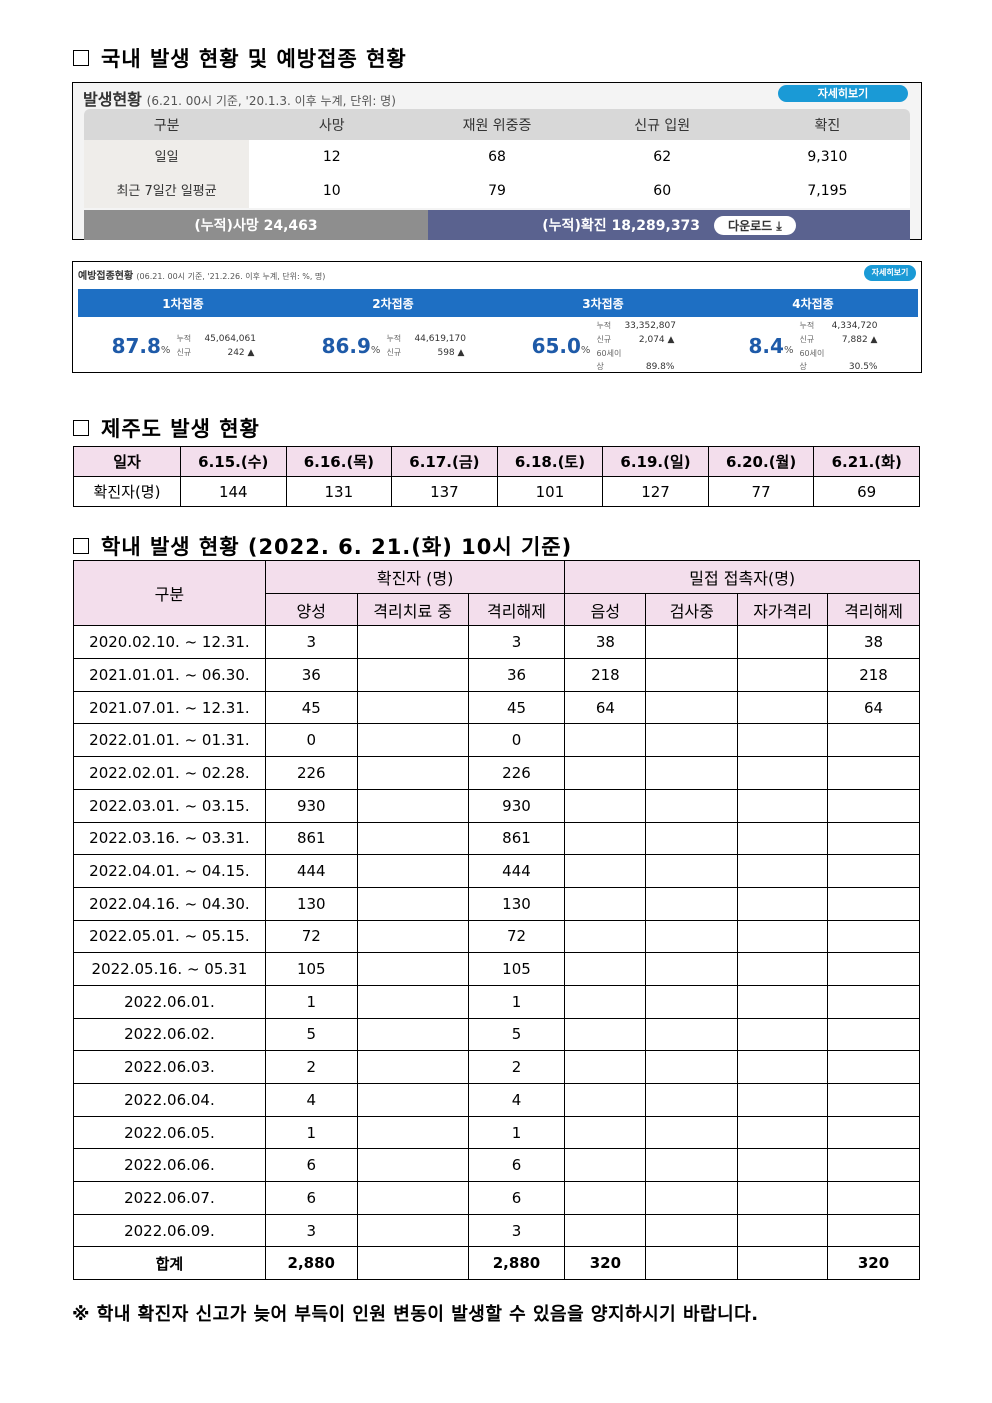  Describe the element at coordinates (863, 366) in the screenshot. I see `detail-value: 30.5%` at that location.